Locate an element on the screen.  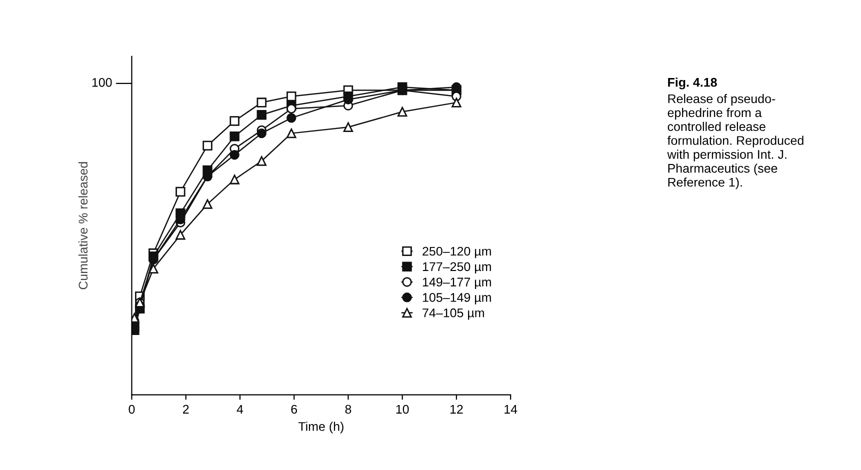
x-tick-label: 10 is located at coordinates (402, 409).